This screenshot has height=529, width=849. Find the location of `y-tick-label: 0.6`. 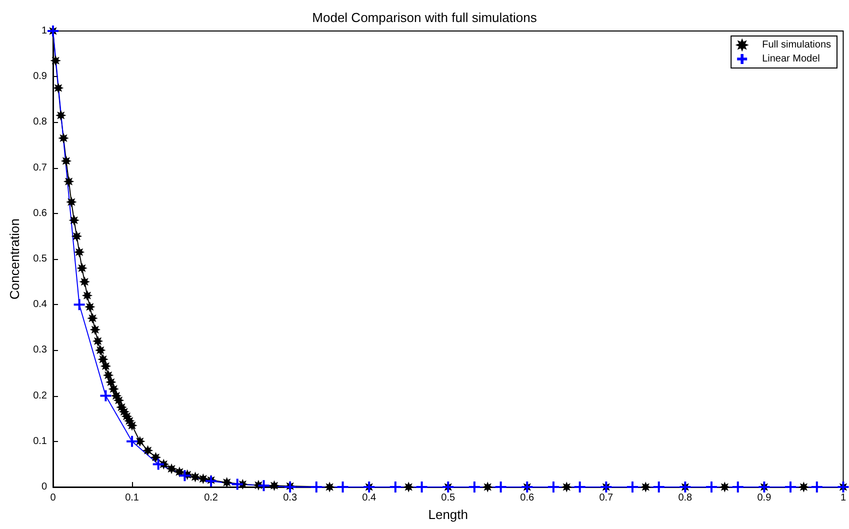

y-tick-label: 0.6 is located at coordinates (40, 213).